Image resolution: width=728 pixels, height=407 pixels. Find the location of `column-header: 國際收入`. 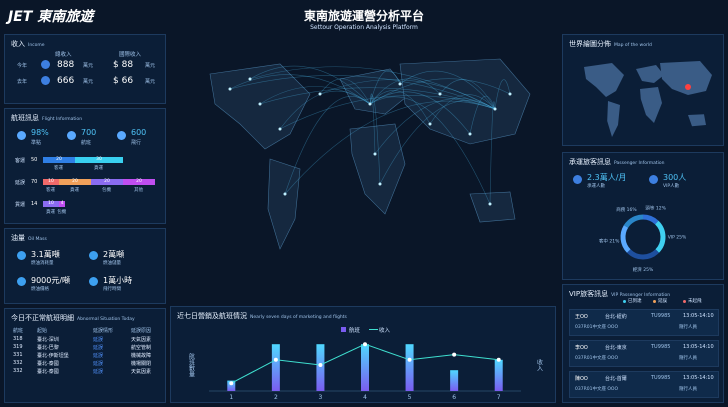

column-header: 國際收入 is located at coordinates (130, 55).